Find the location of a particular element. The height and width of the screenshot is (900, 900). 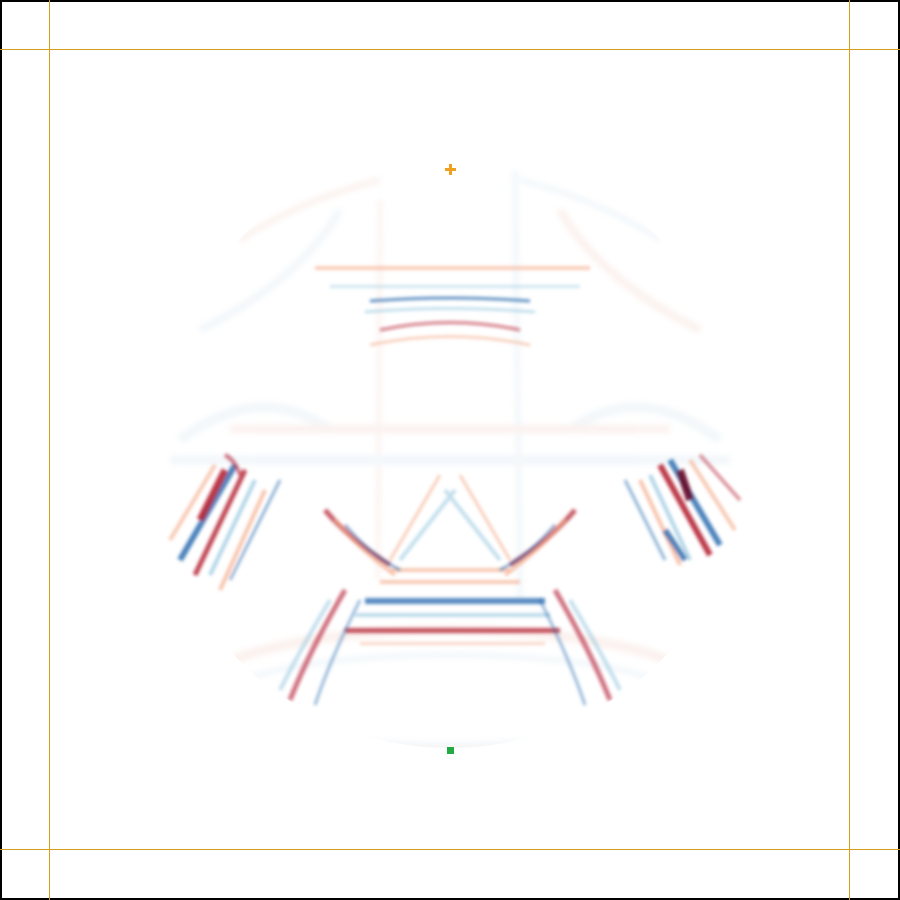

source-plus-icon is located at coordinates (450, 169).